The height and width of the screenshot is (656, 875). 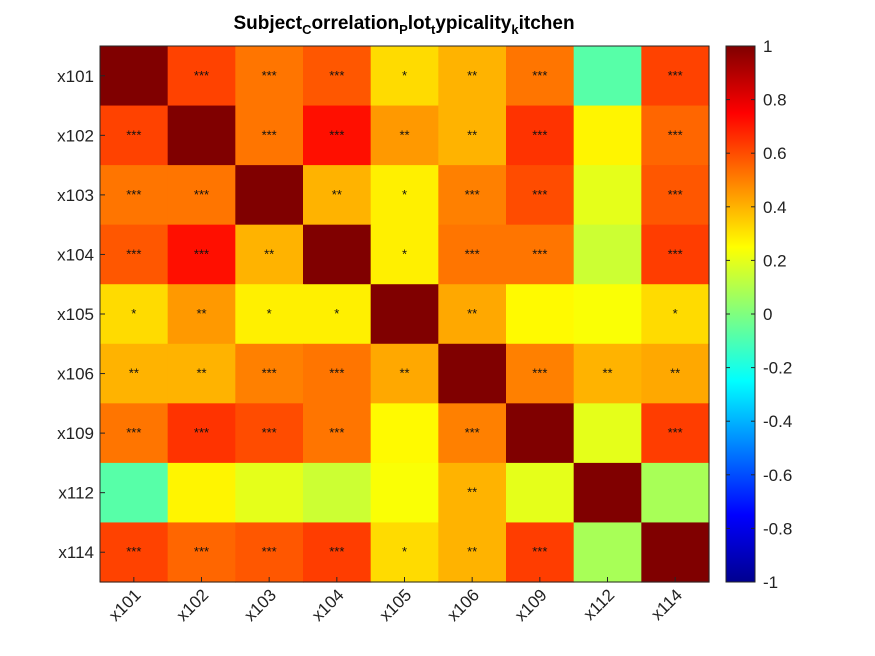 I want to click on heatmap-cell-x102-x114, so click(x=675, y=135).